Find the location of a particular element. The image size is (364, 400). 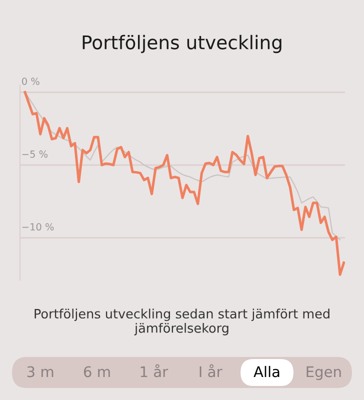

y-tick-label: −5 % is located at coordinates (35, 154).